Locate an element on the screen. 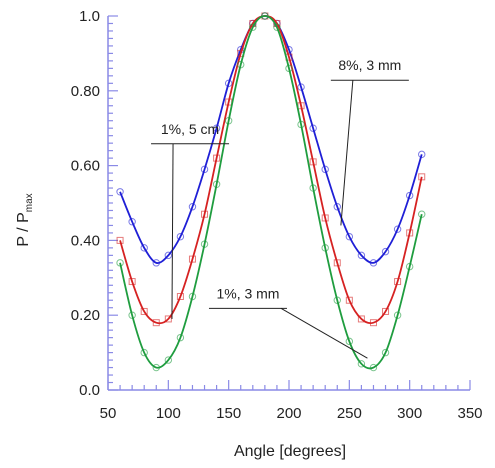 This screenshot has height=468, width=495. y-axis-title: P / Pmax is located at coordinates (25, 219).